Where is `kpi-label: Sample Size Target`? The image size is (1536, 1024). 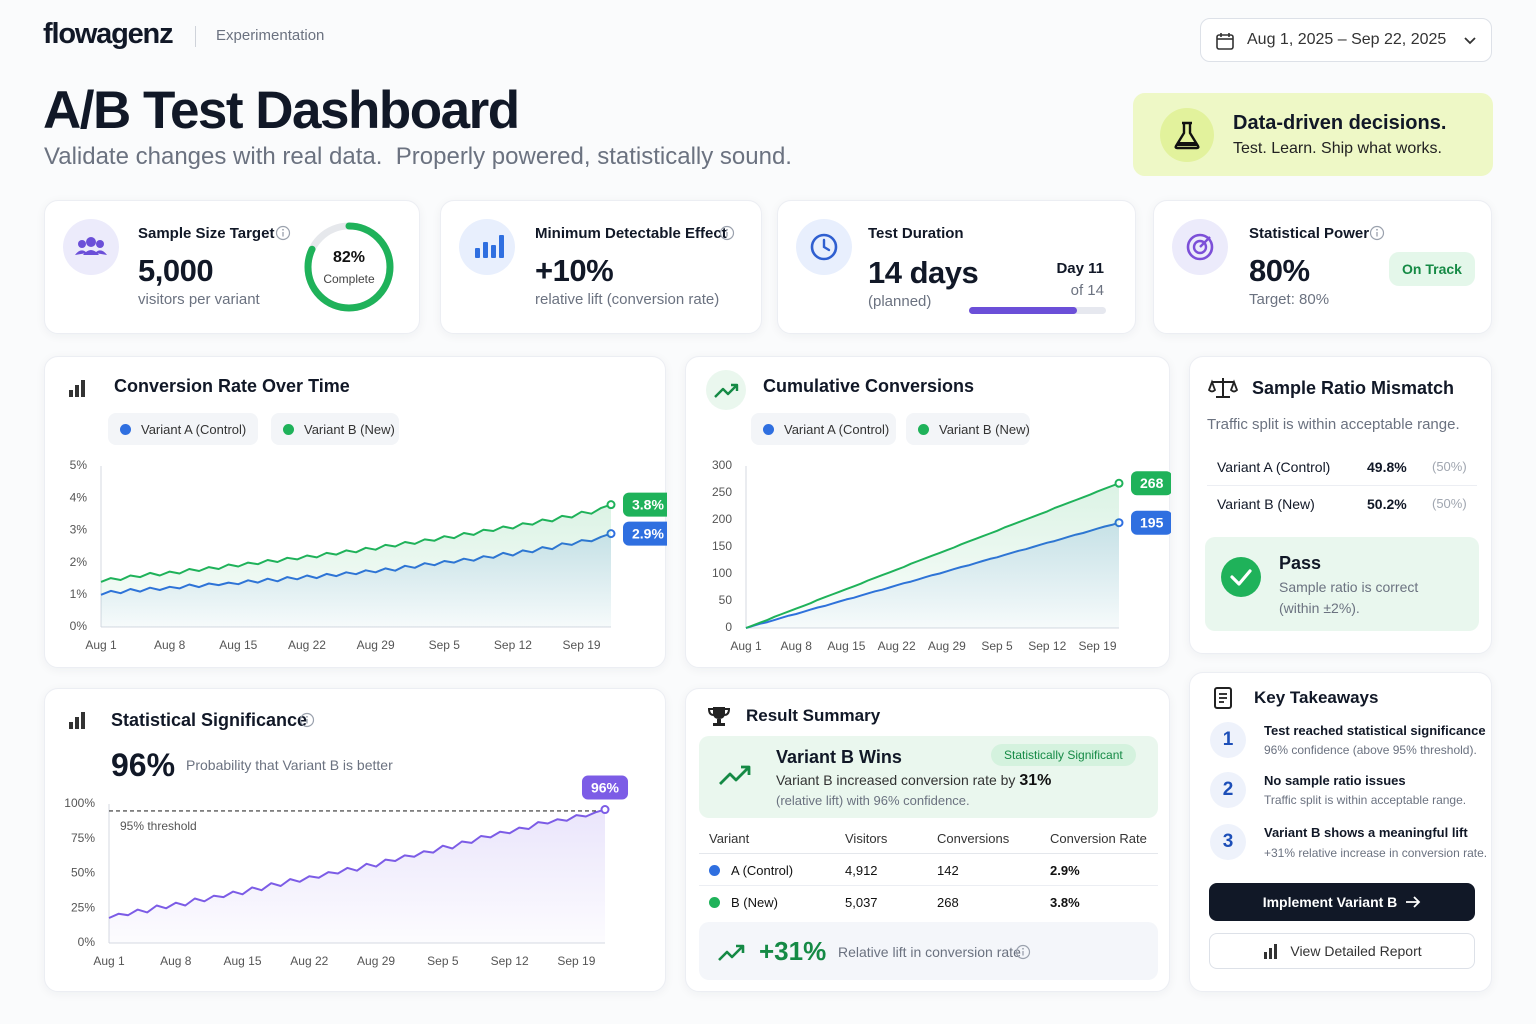 kpi-label: Sample Size Target is located at coordinates (206, 233).